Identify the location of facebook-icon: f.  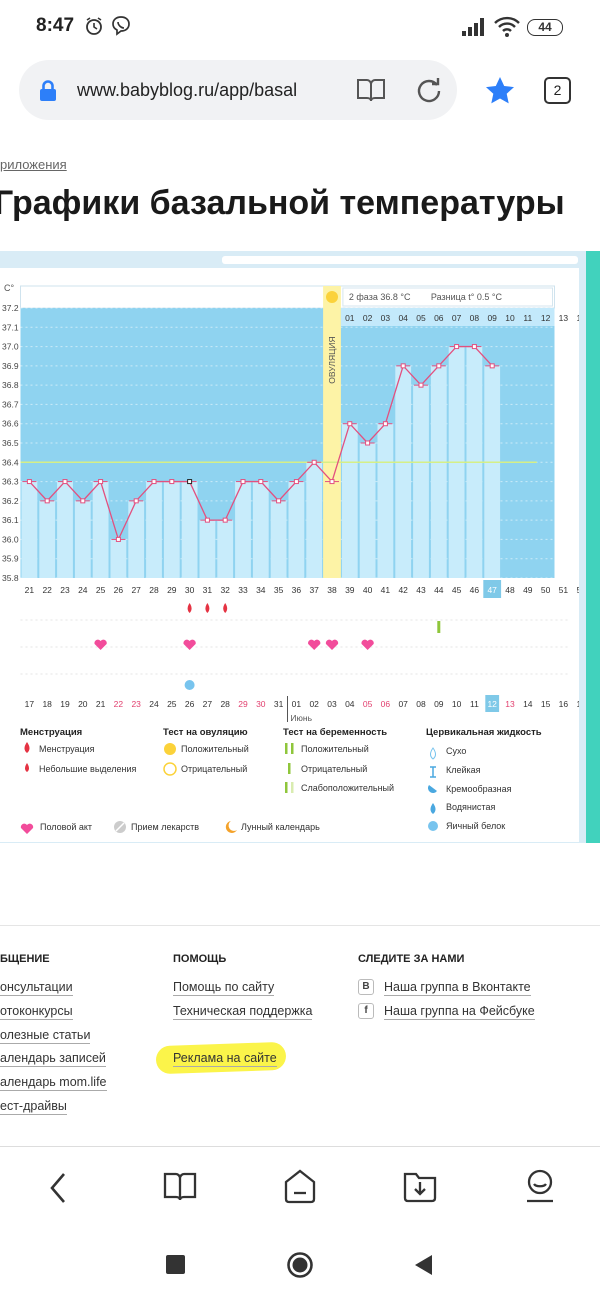
(366, 1011).